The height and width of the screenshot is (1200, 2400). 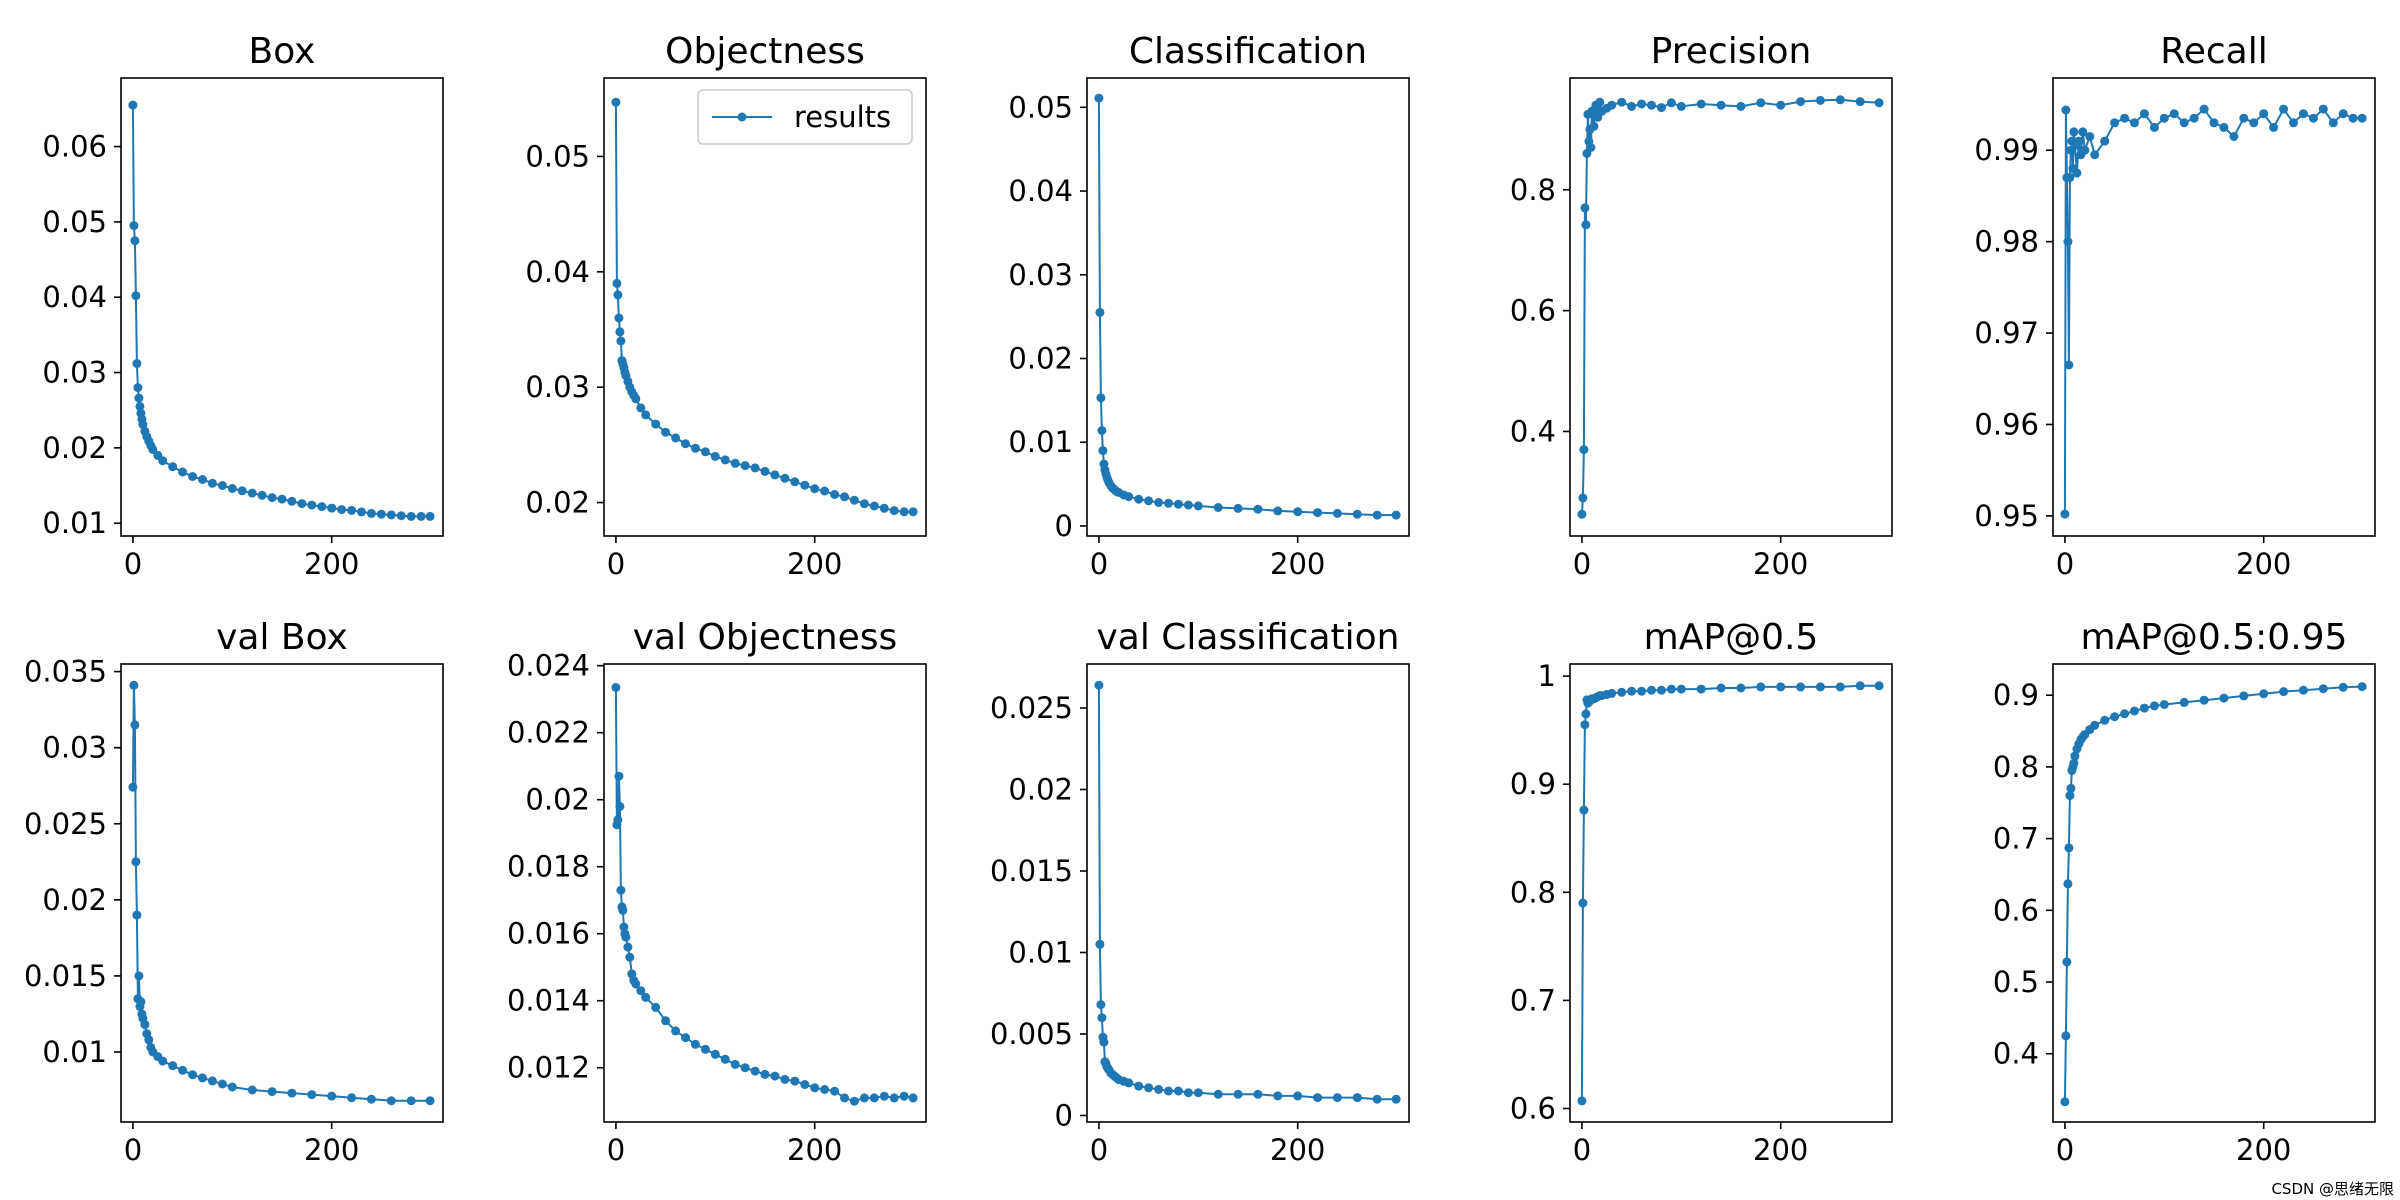 I want to click on subplot-title: Objectness, so click(x=765, y=51).